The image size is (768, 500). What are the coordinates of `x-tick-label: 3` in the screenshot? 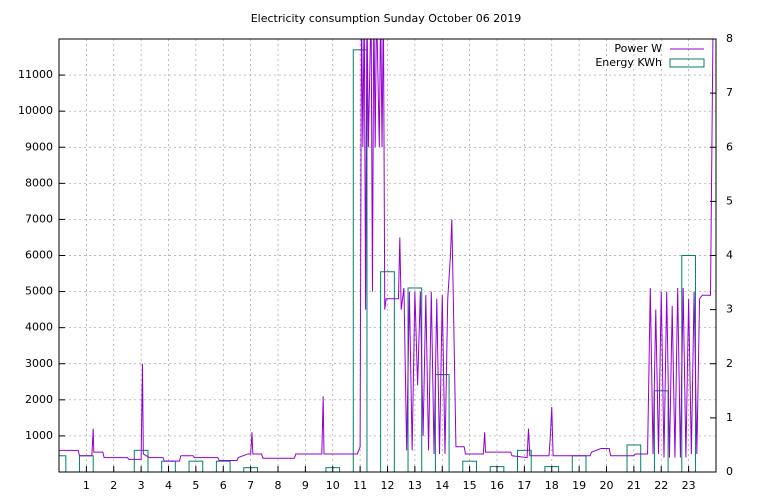 It's located at (141, 485).